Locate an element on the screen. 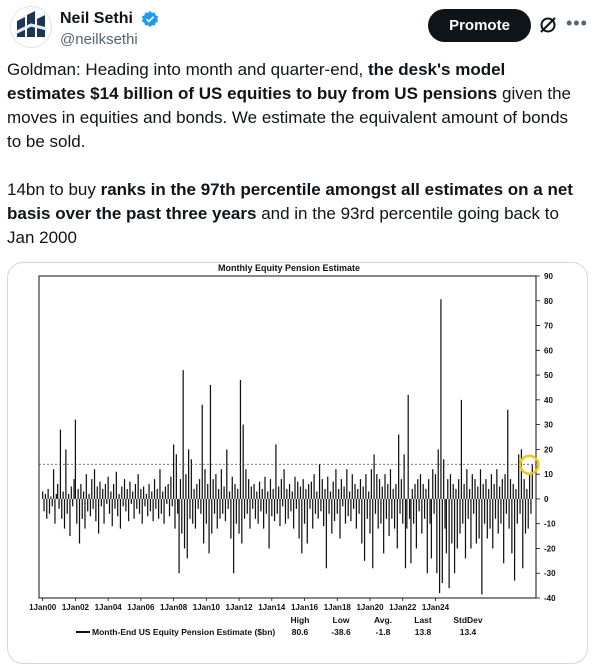  x-tick-label: 1Jan04 is located at coordinates (109, 607).